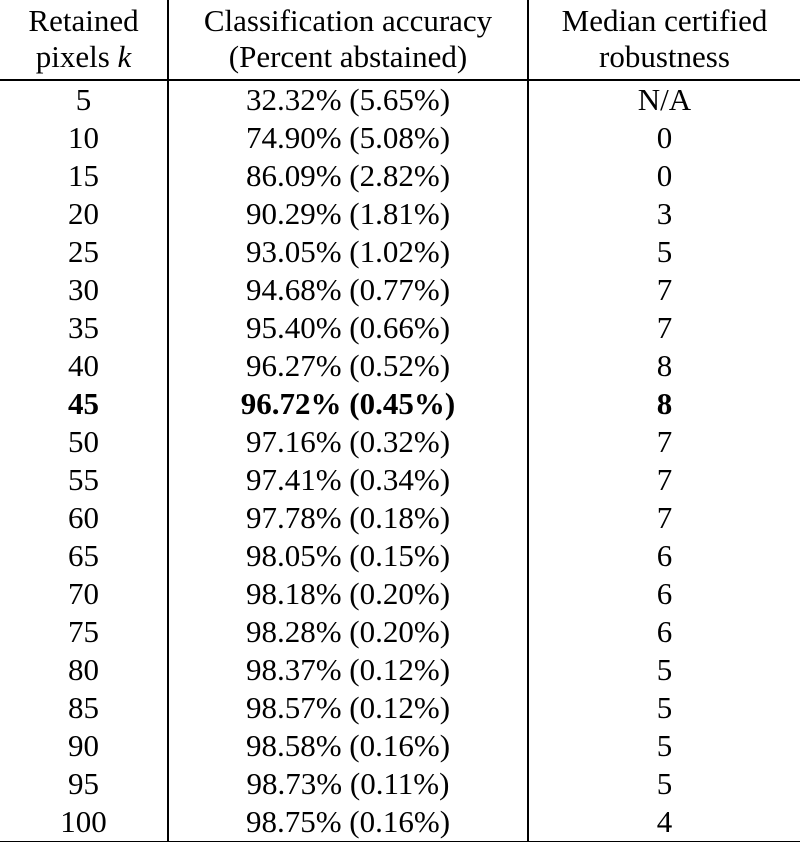 Image resolution: width=800 pixels, height=842 pixels. What do you see at coordinates (348, 404) in the screenshot?
I see `cell-classification-accuracy: 96.72% (0.45%)` at bounding box center [348, 404].